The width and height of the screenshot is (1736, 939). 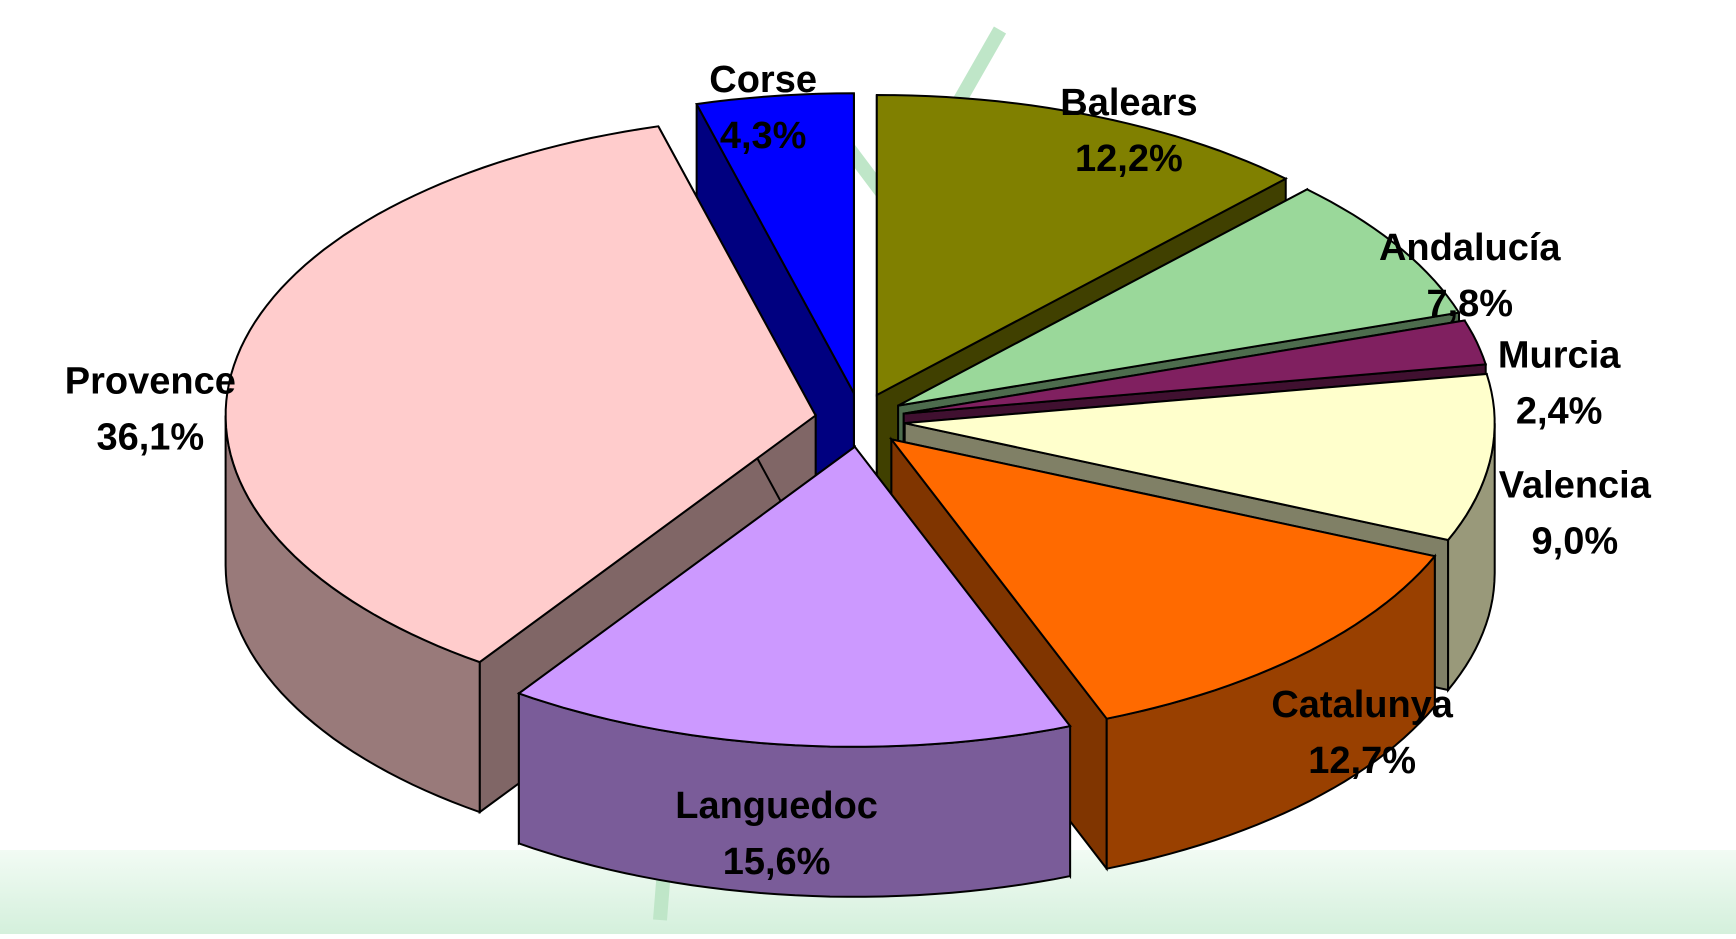 What do you see at coordinates (1559, 355) in the screenshot?
I see `category-label: Murcia` at bounding box center [1559, 355].